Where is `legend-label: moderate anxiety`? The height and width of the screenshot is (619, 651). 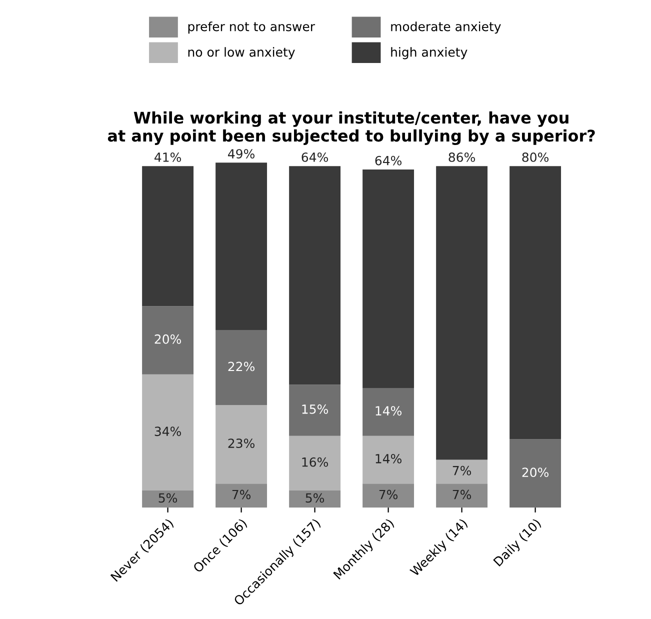 legend-label: moderate anxiety is located at coordinates (446, 28).